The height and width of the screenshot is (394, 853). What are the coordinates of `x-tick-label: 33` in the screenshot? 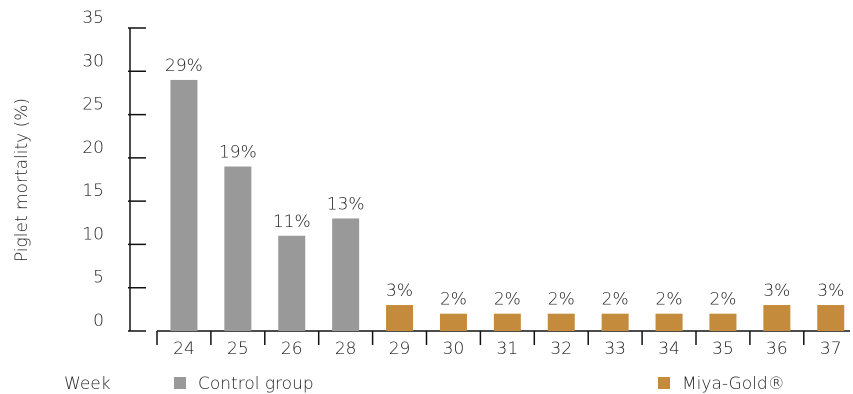 It's located at (615, 349).